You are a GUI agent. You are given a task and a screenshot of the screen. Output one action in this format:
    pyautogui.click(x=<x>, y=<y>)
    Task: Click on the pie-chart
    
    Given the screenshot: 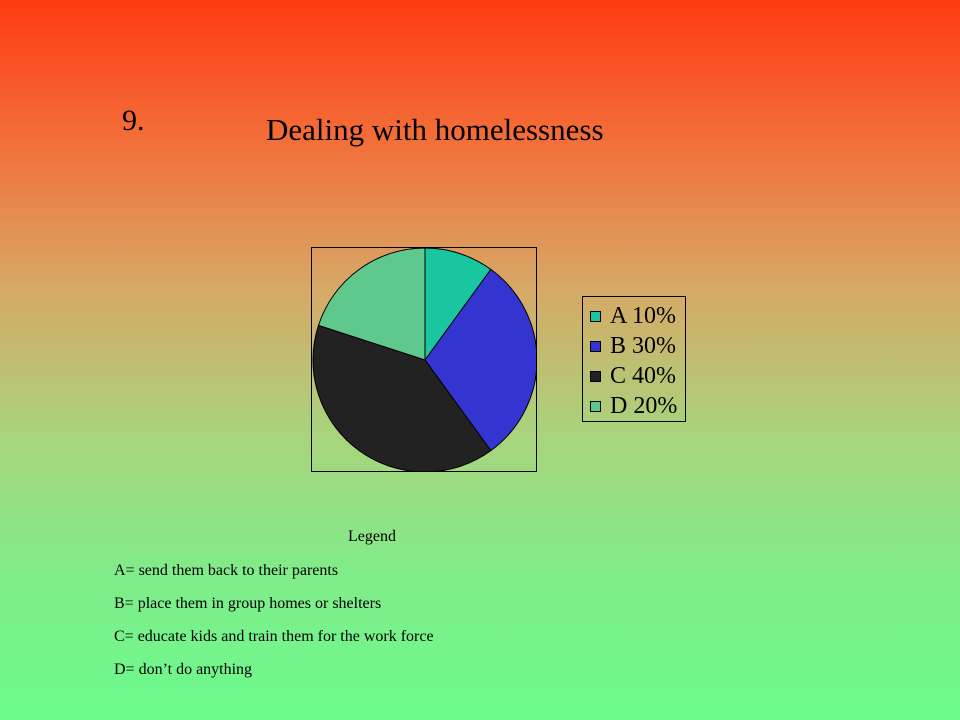 What is the action you would take?
    pyautogui.click(x=424, y=359)
    